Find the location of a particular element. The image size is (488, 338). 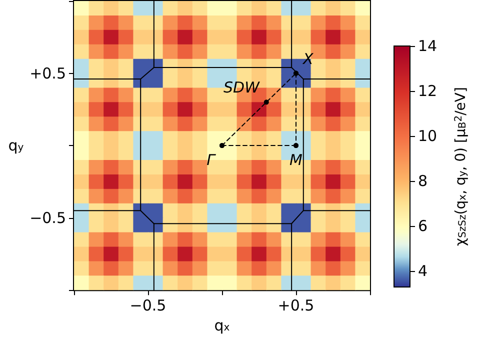

annotation: Γ is located at coordinates (211, 160).